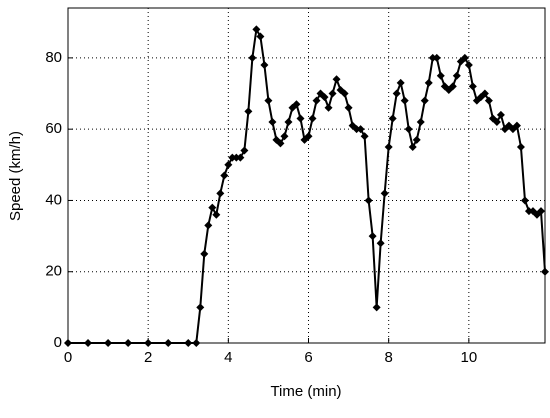  Describe the element at coordinates (148, 357) in the screenshot. I see `x-tick-label: 2` at that location.